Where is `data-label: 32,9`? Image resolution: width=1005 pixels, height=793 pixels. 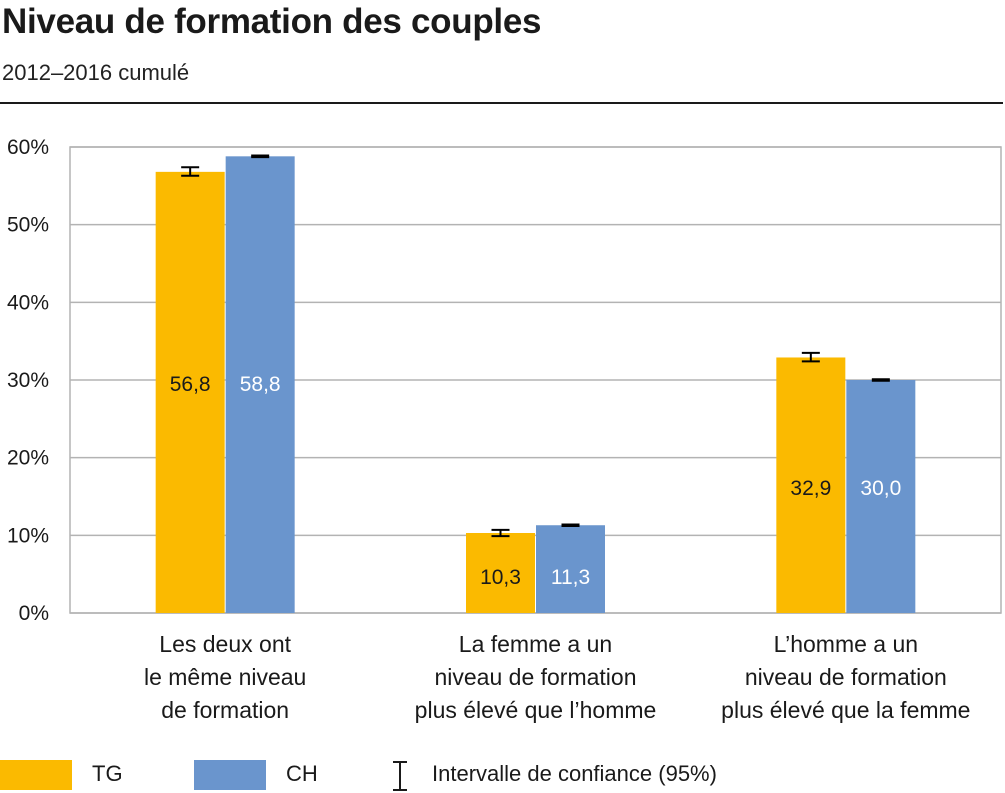
data-label: 32,9 is located at coordinates (810, 488).